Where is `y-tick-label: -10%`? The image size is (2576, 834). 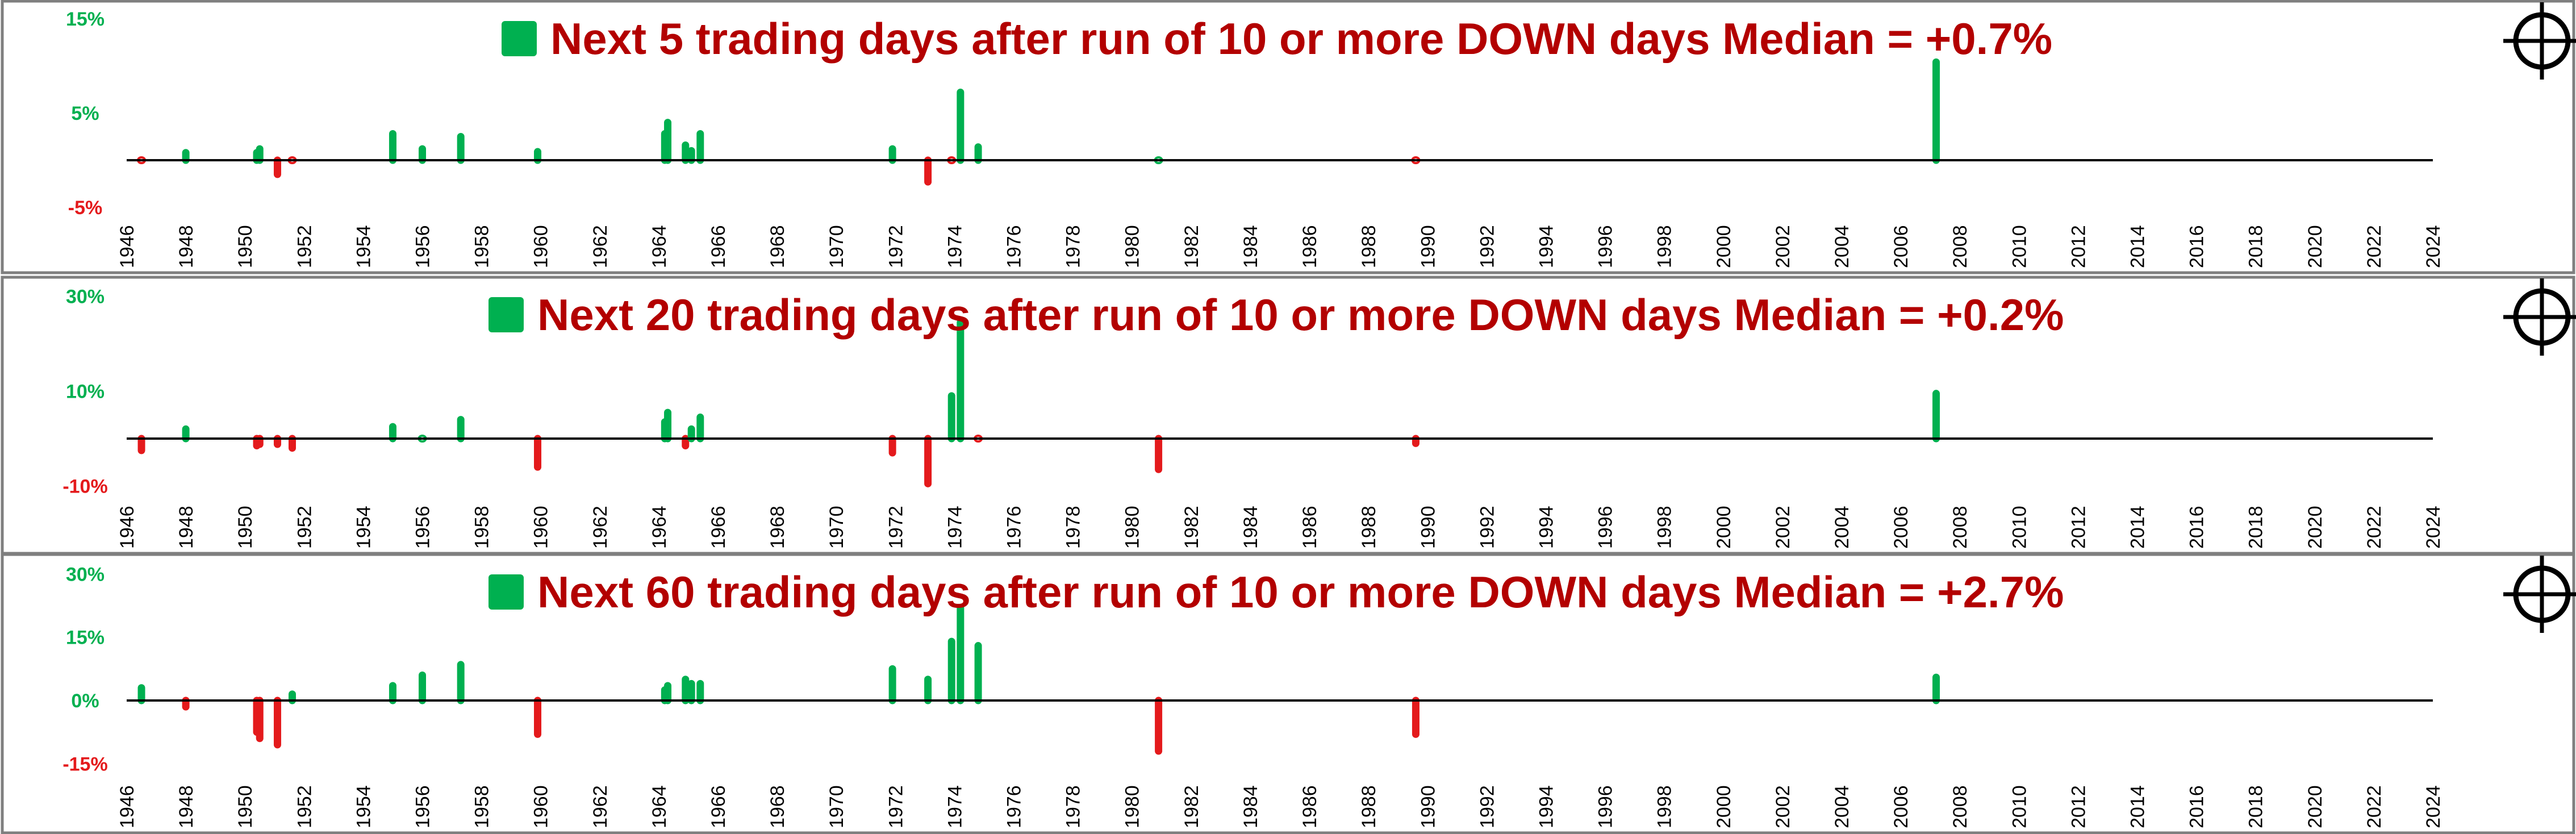
y-tick-label: -10% is located at coordinates (85, 487).